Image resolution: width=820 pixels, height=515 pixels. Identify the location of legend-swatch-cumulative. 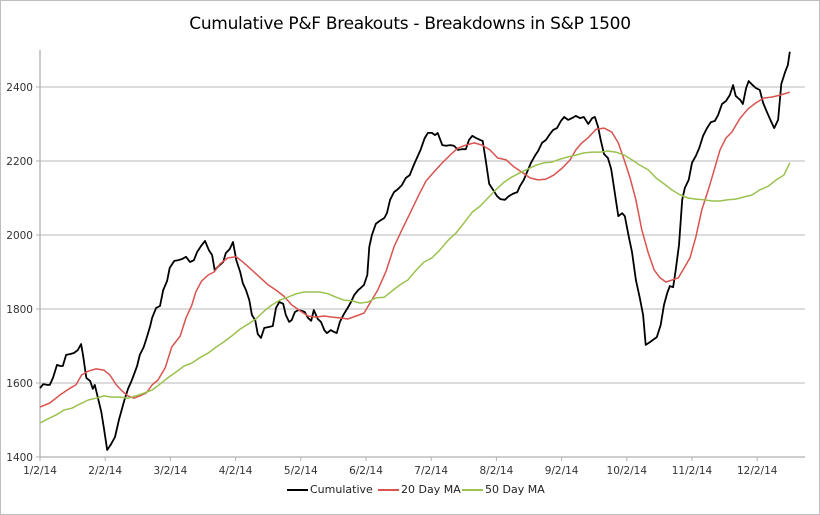
(297, 489).